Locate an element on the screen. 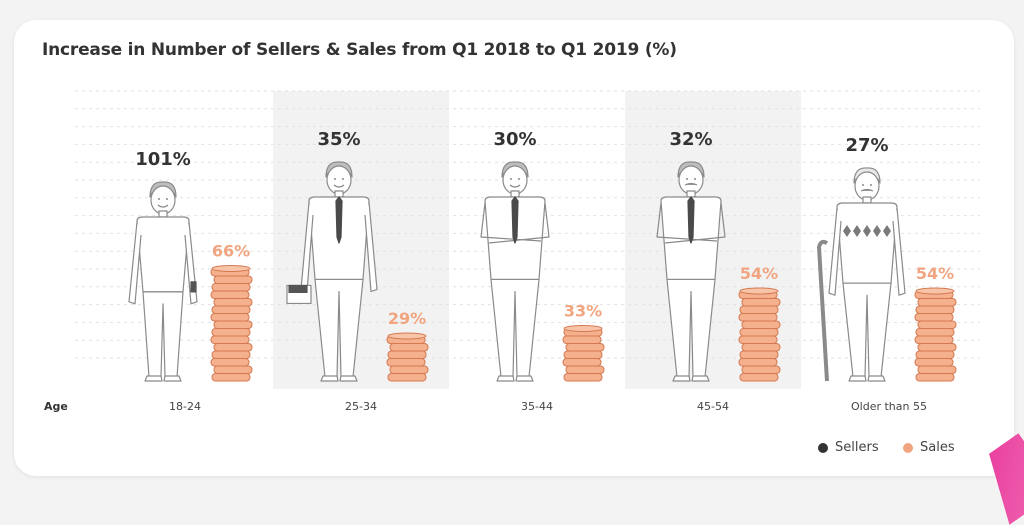 Image resolution: width=1024 pixels, height=525 pixels. legend-item-sales: Sales is located at coordinates (929, 447).